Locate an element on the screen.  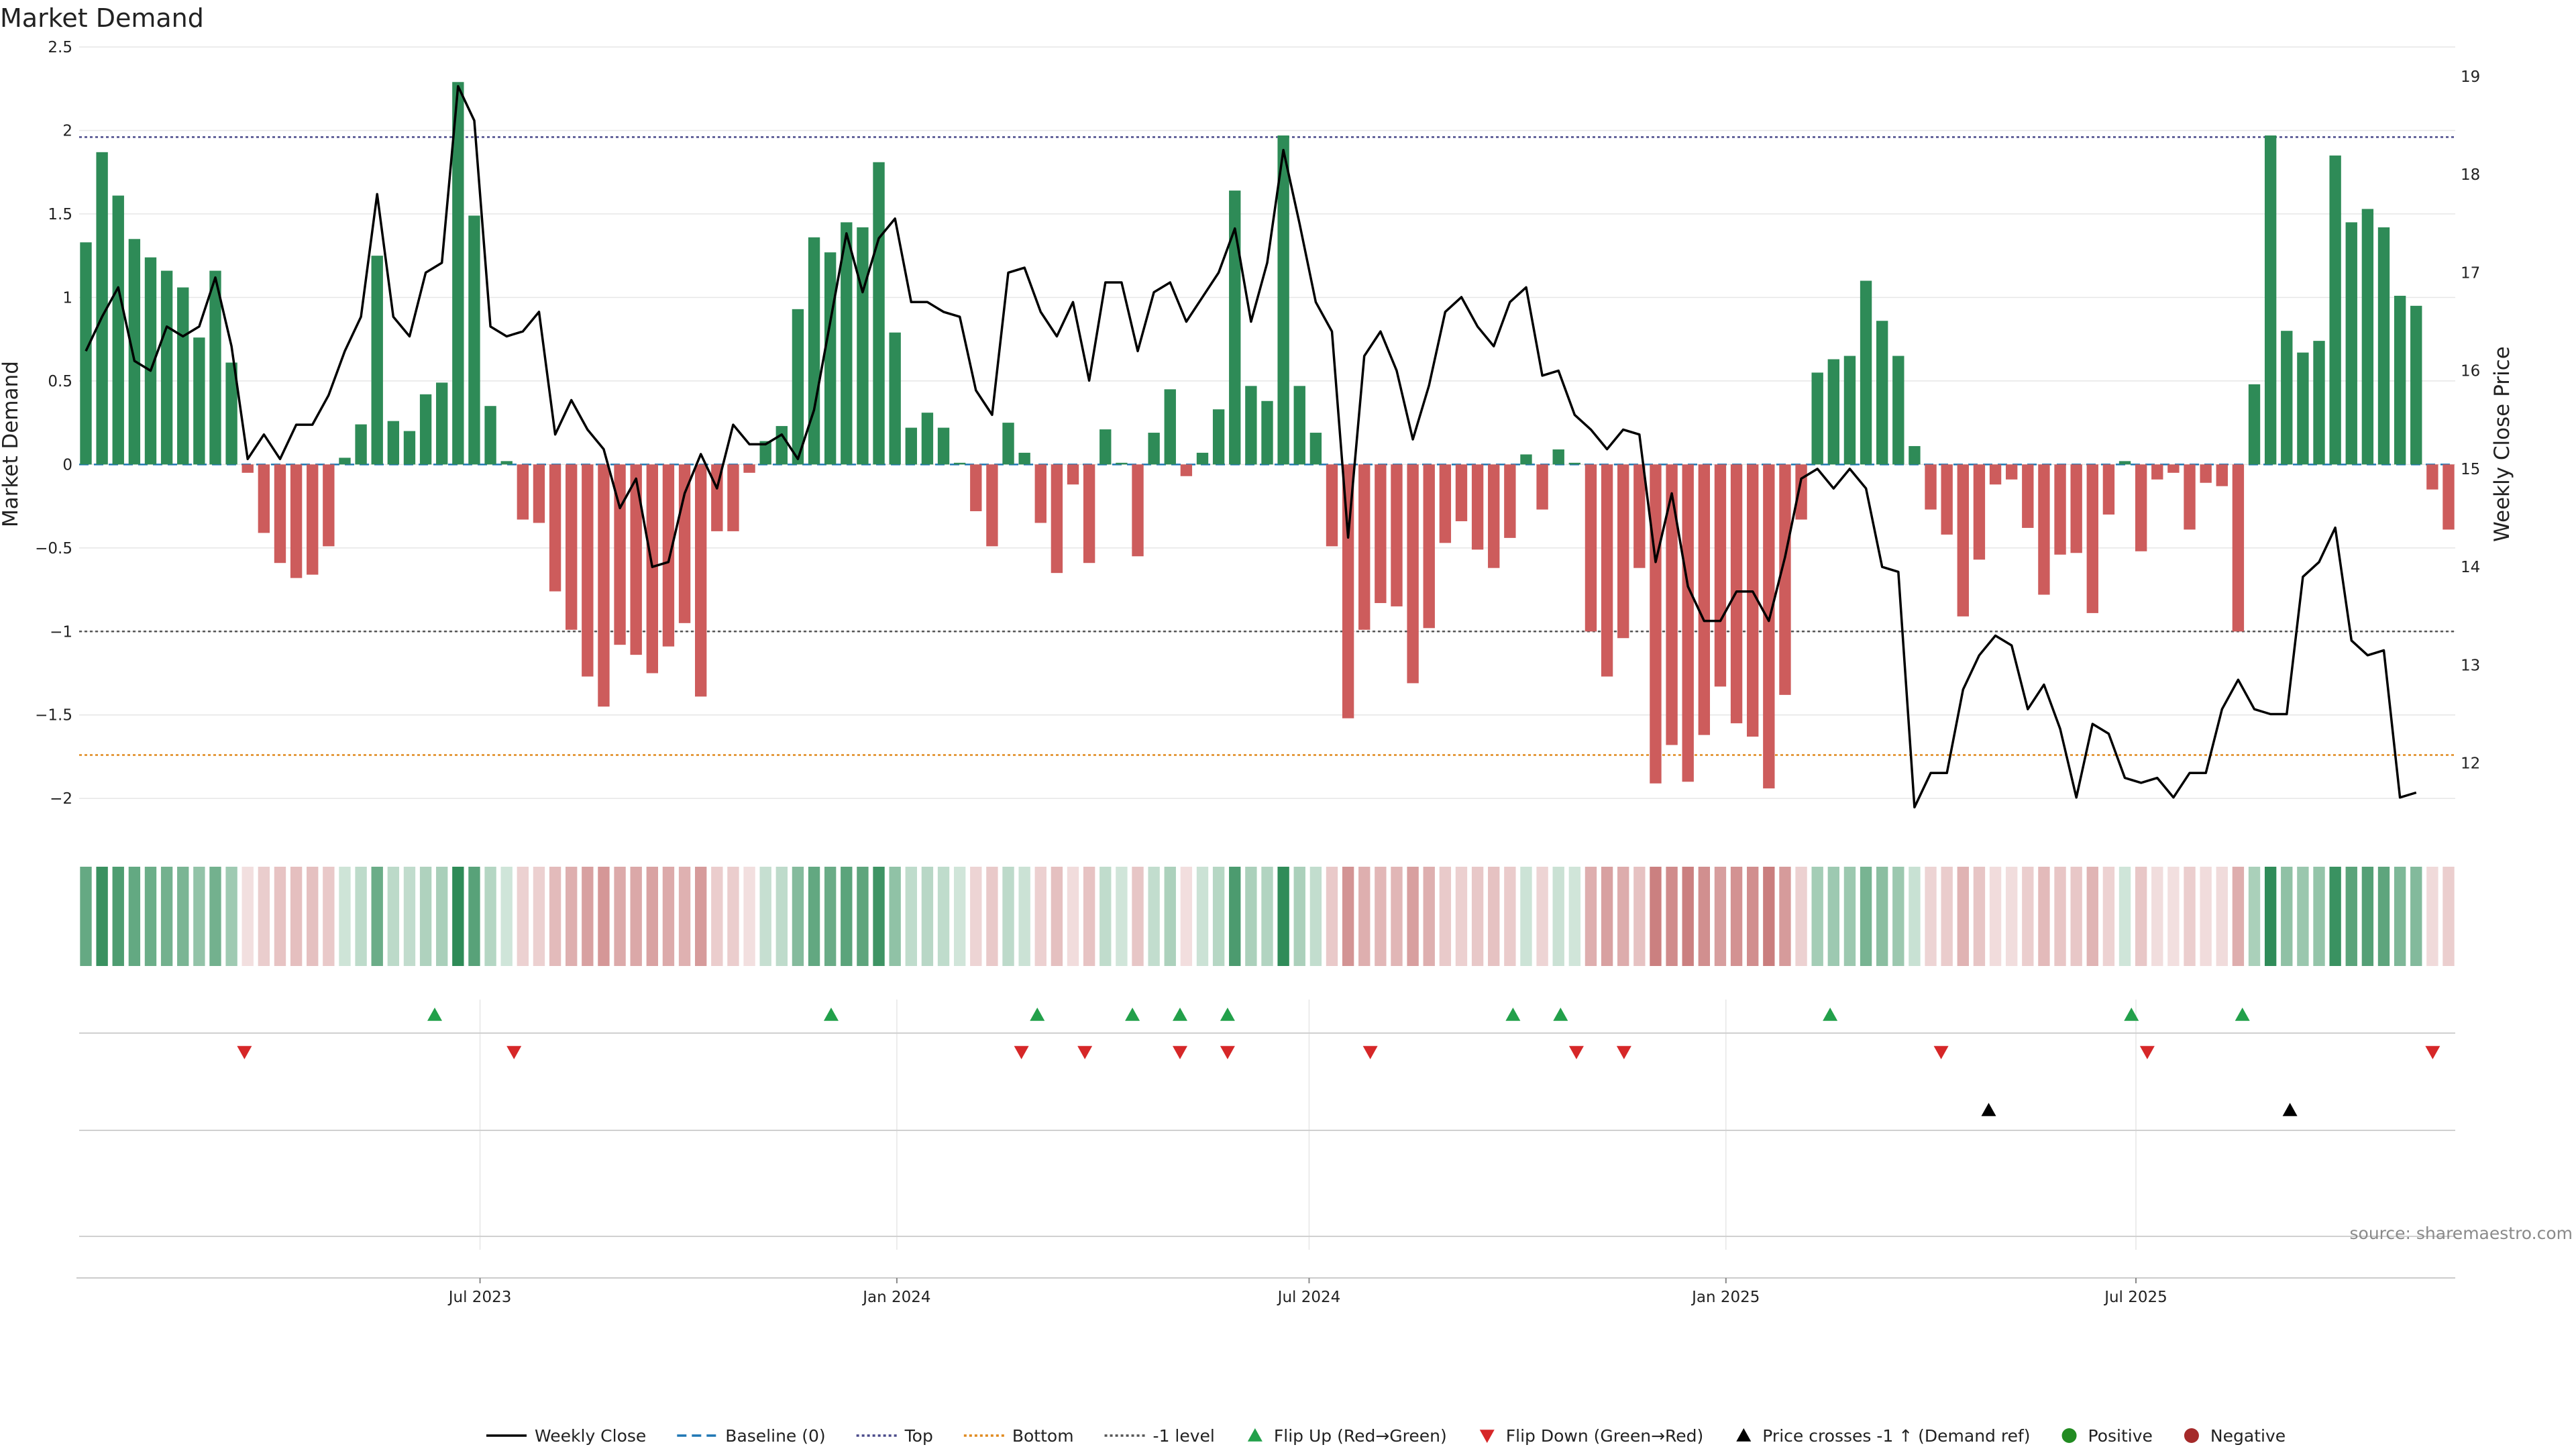
y2-tick-label: 14 is located at coordinates (2470, 567).